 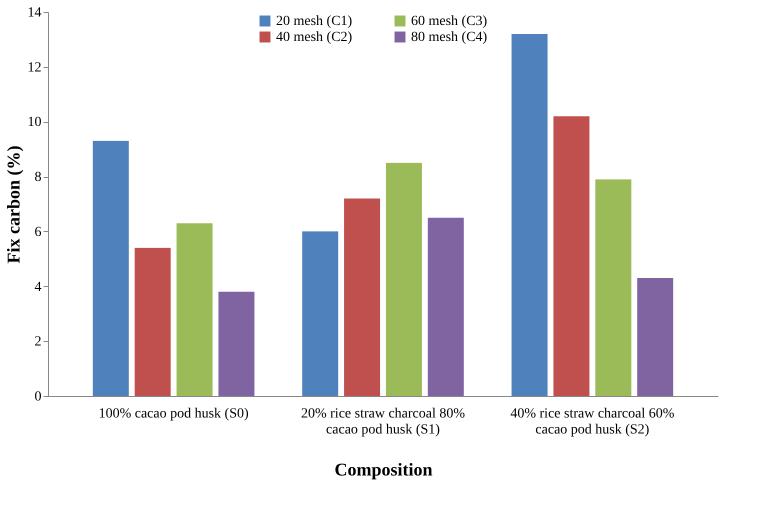 I want to click on legend-label: 40 mesh (C2), so click(x=314, y=37).